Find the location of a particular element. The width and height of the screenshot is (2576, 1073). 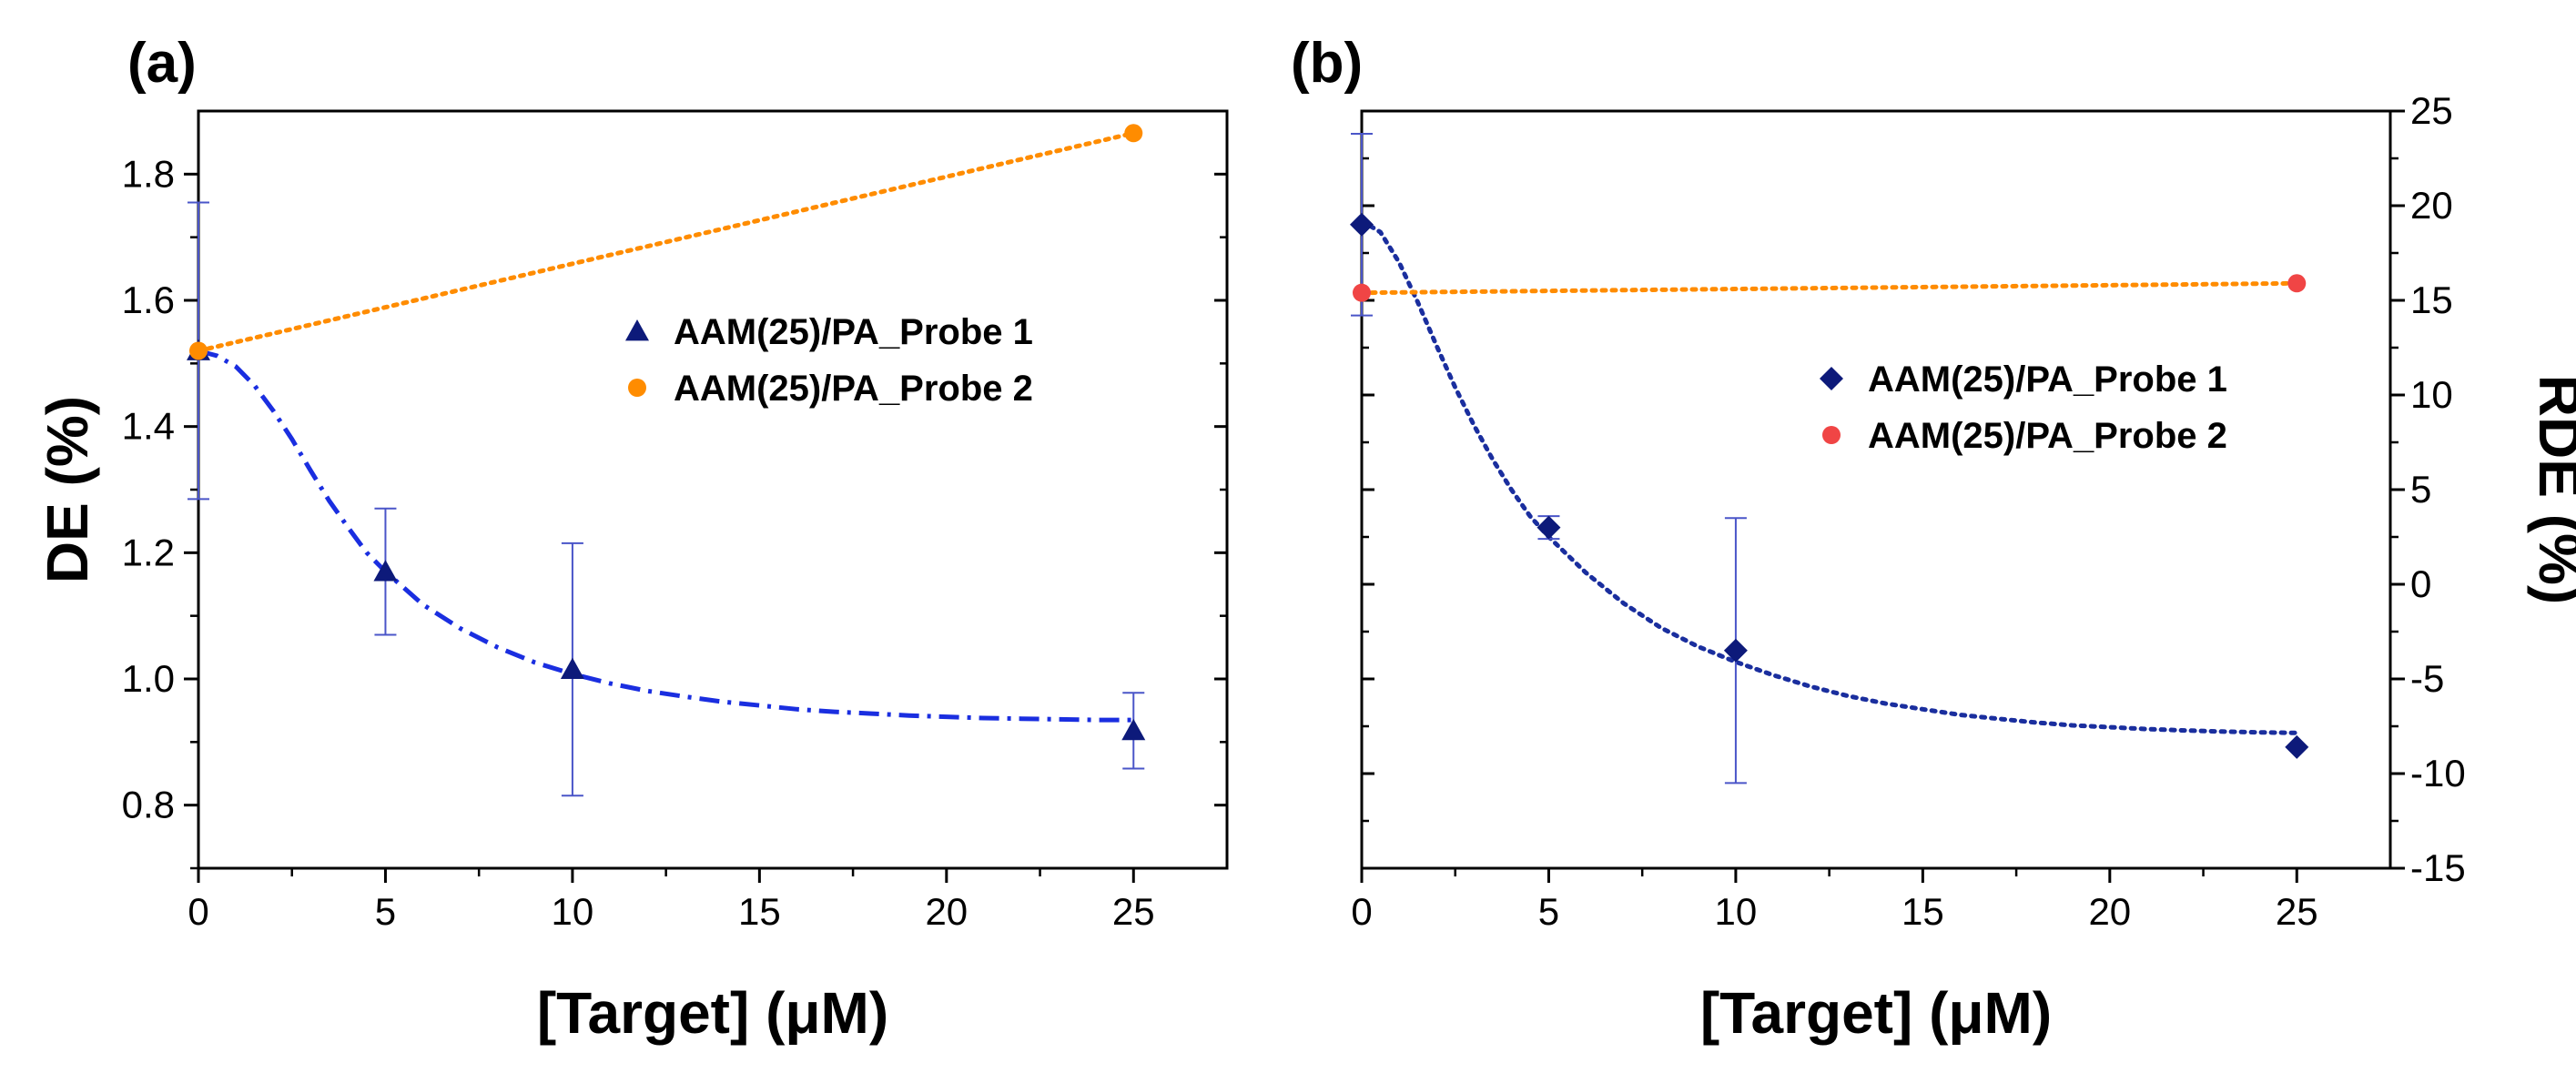

panel-b-y-axis-title: RDE (%) is located at coordinates (2551, 489).